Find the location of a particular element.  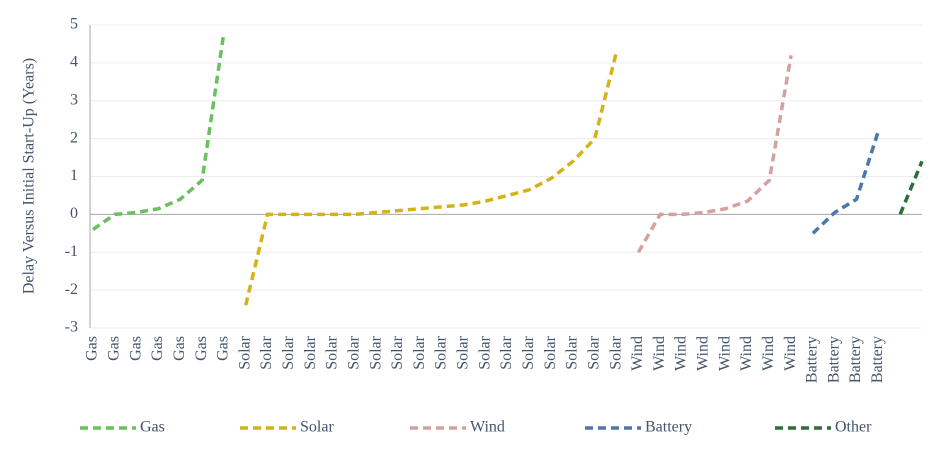

y-axis-label: Delay Versus Initial Start-Up (Years) is located at coordinates (29, 176).